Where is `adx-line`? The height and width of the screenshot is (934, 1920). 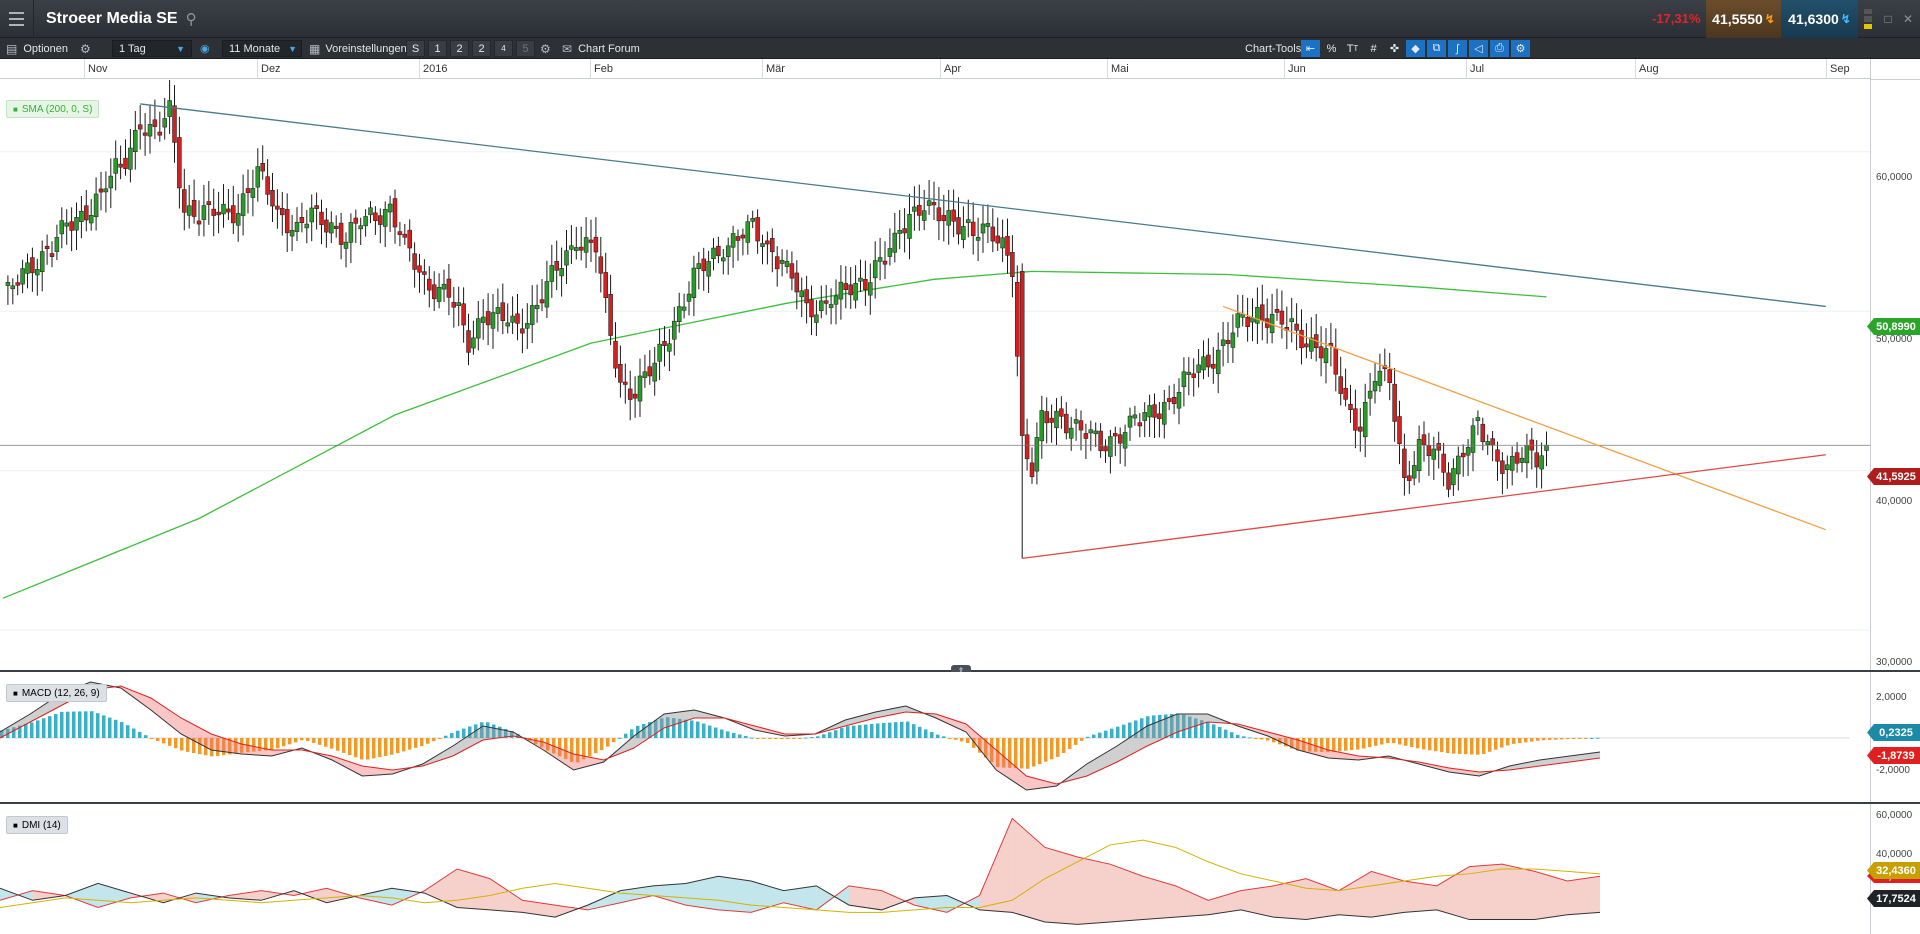 adx-line is located at coordinates (800, 876).